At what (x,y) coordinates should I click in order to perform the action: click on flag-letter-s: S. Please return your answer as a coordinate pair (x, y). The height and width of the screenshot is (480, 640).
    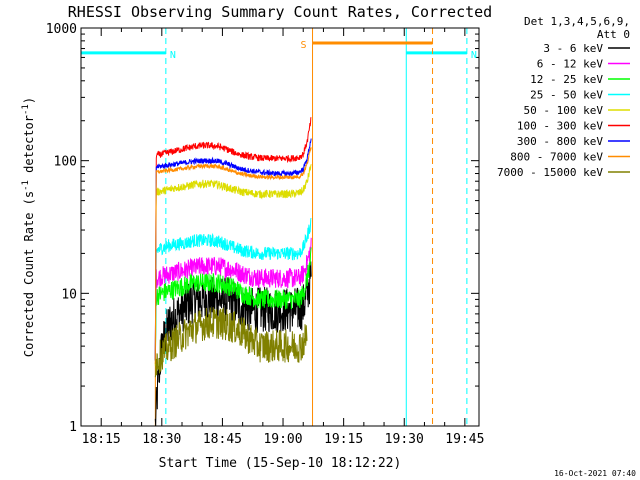
    Looking at the image, I should click on (304, 45).